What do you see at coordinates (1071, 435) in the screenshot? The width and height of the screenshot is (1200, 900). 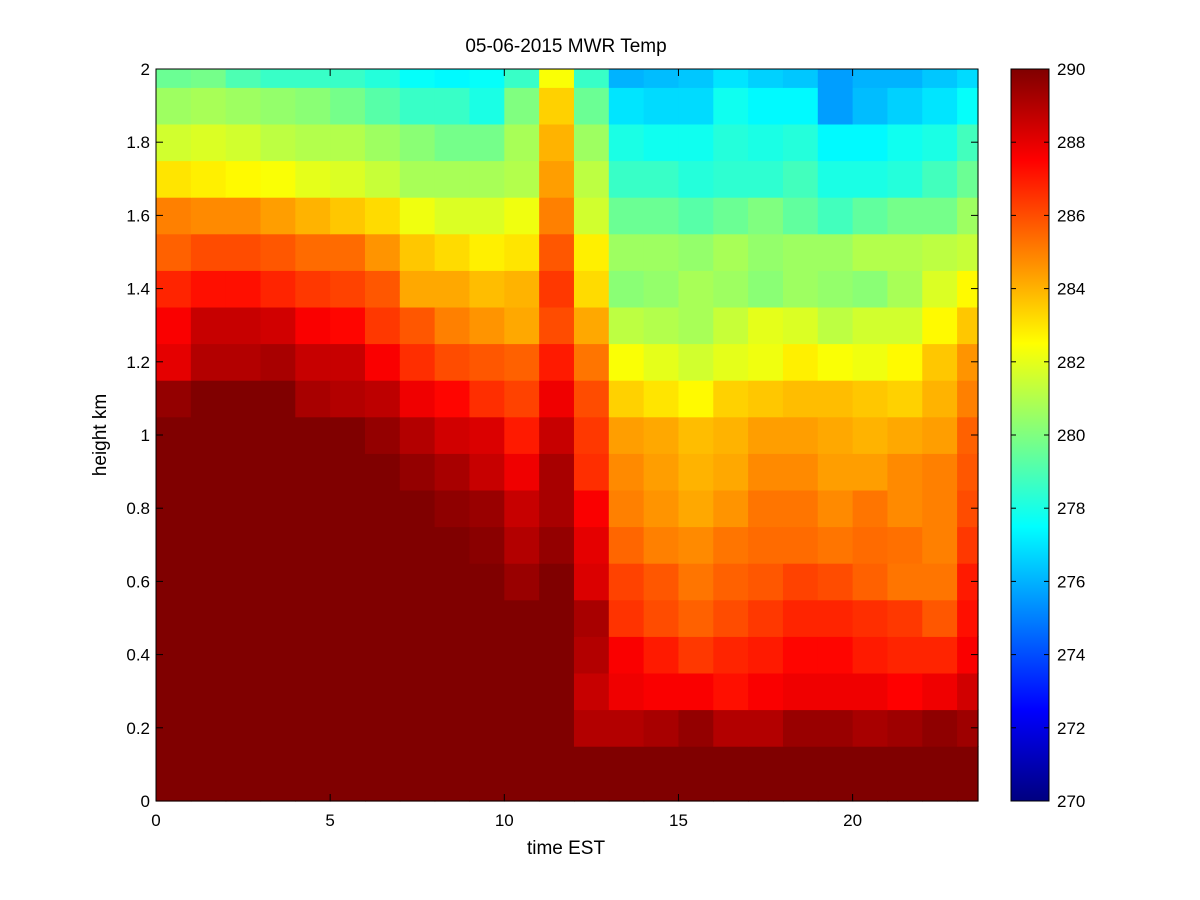 I see `colorbar-tick-label: 280` at bounding box center [1071, 435].